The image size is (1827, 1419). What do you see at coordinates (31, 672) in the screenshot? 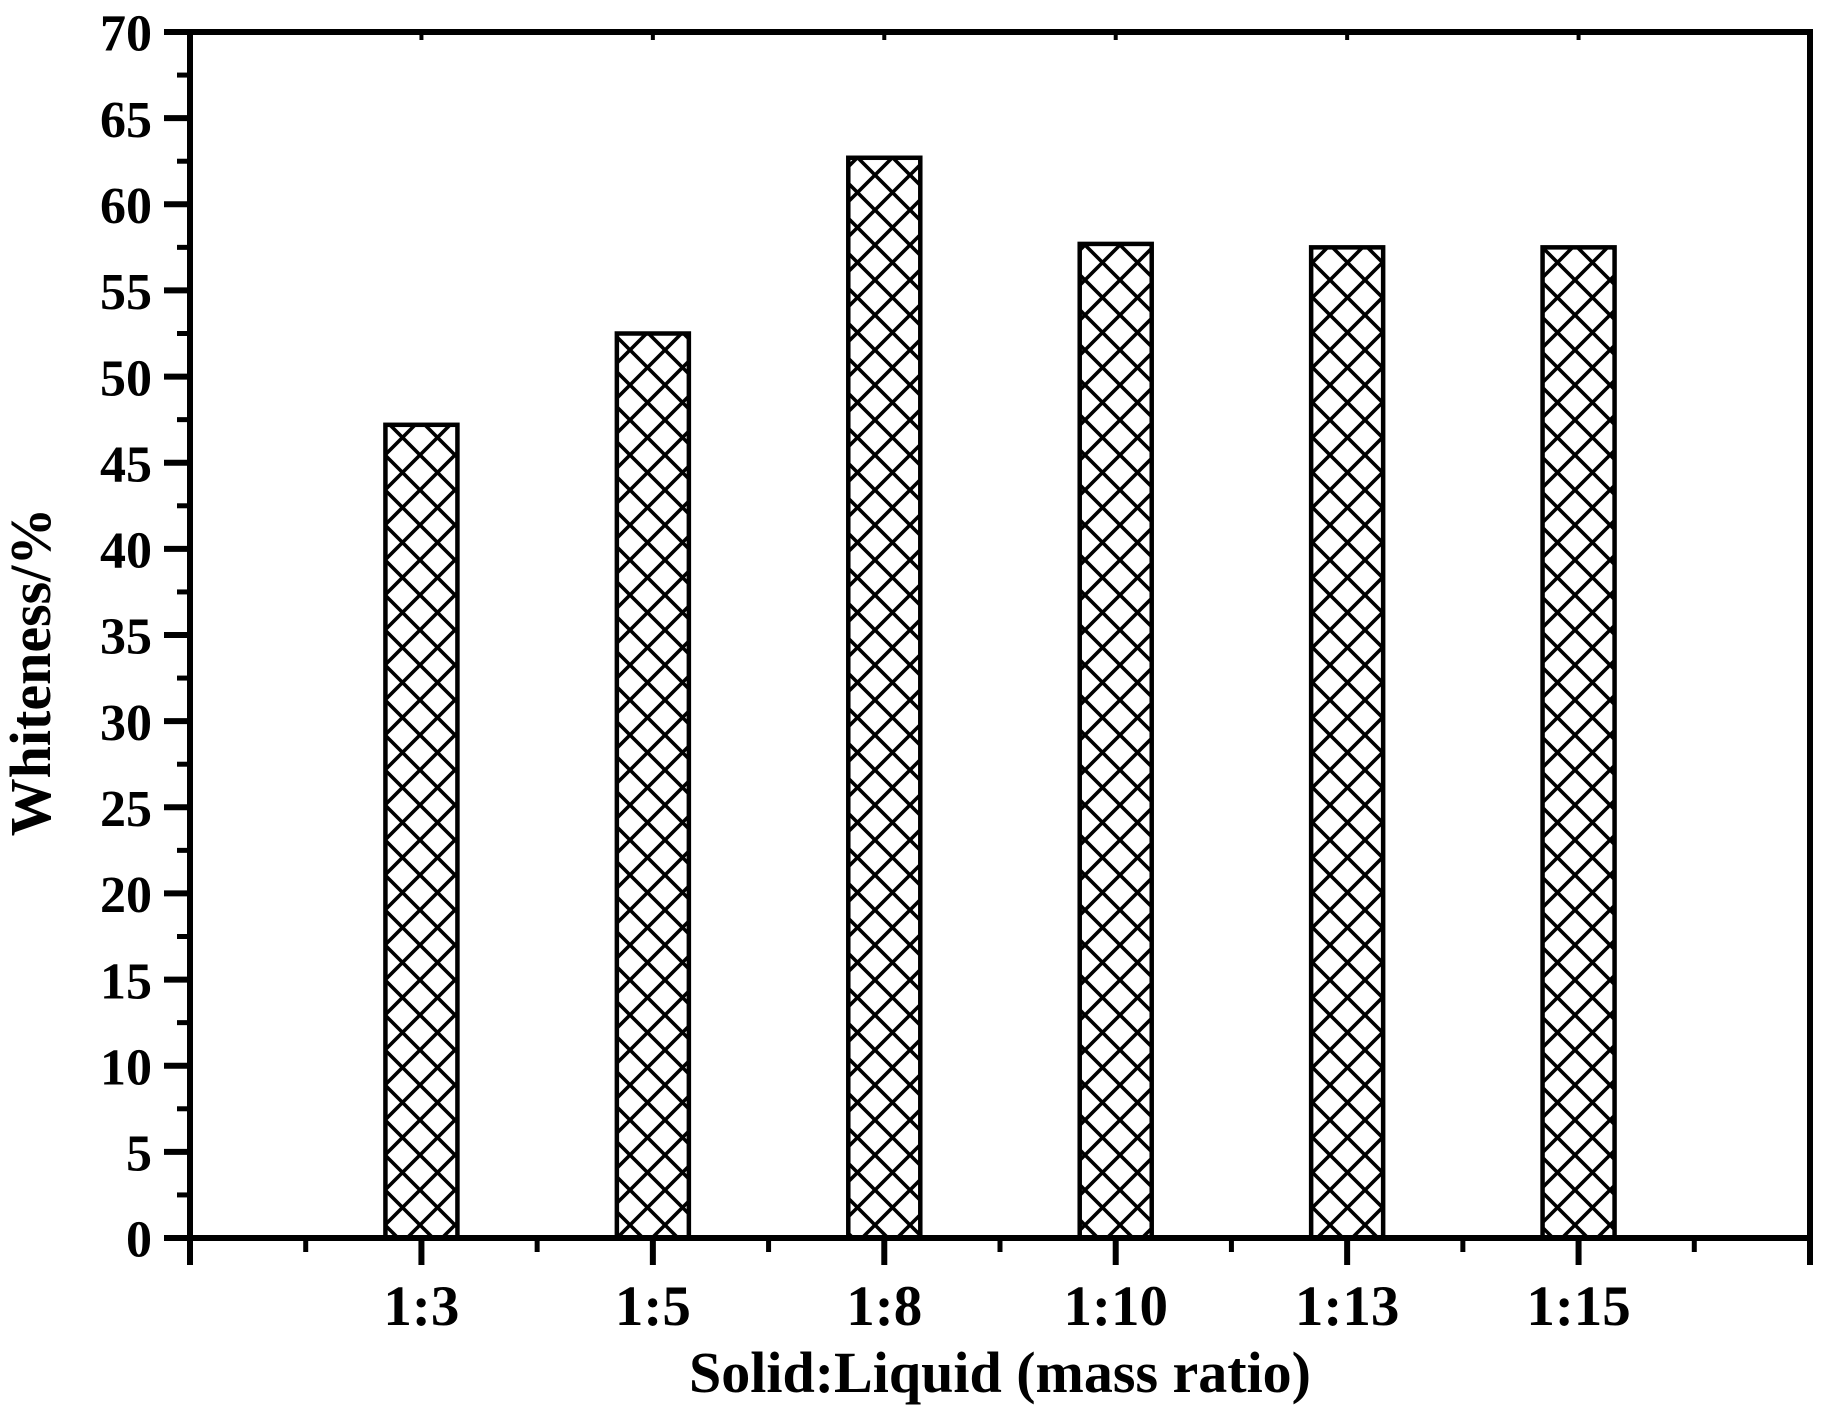
I see `y-axis-title: Whiteness/%` at bounding box center [31, 672].